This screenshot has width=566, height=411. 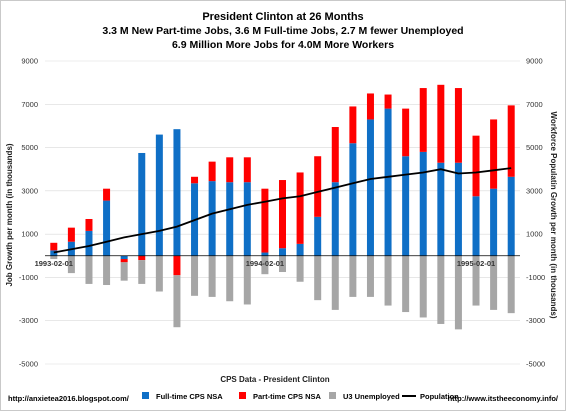 I want to click on y-tick-label-left: 7000, so click(x=29, y=104).